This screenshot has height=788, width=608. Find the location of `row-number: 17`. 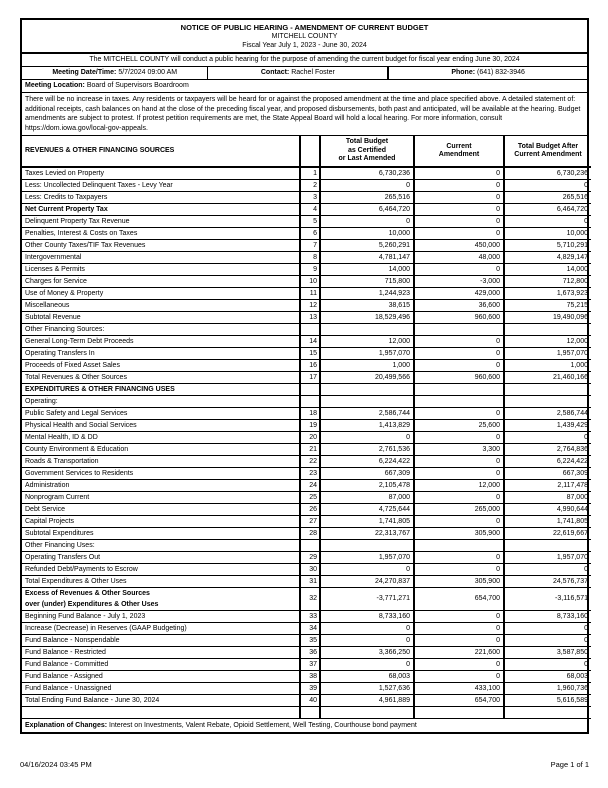

row-number: 17 is located at coordinates (310, 377).